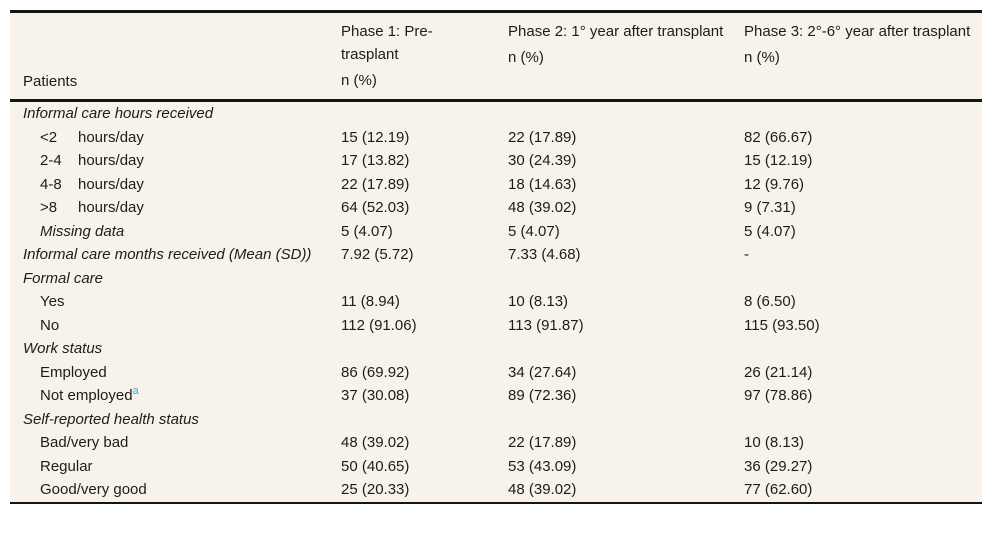  I want to click on table-row-section-informal-care-hours: Informal care hours received, so click(496, 113).